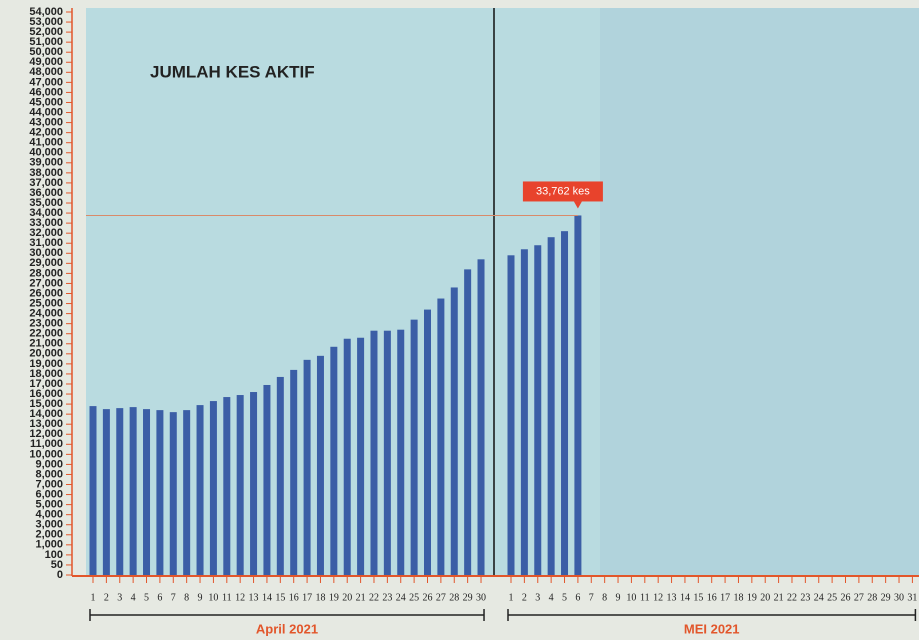 Image resolution: width=919 pixels, height=640 pixels. I want to click on x-tick-label: 3, so click(537, 597).